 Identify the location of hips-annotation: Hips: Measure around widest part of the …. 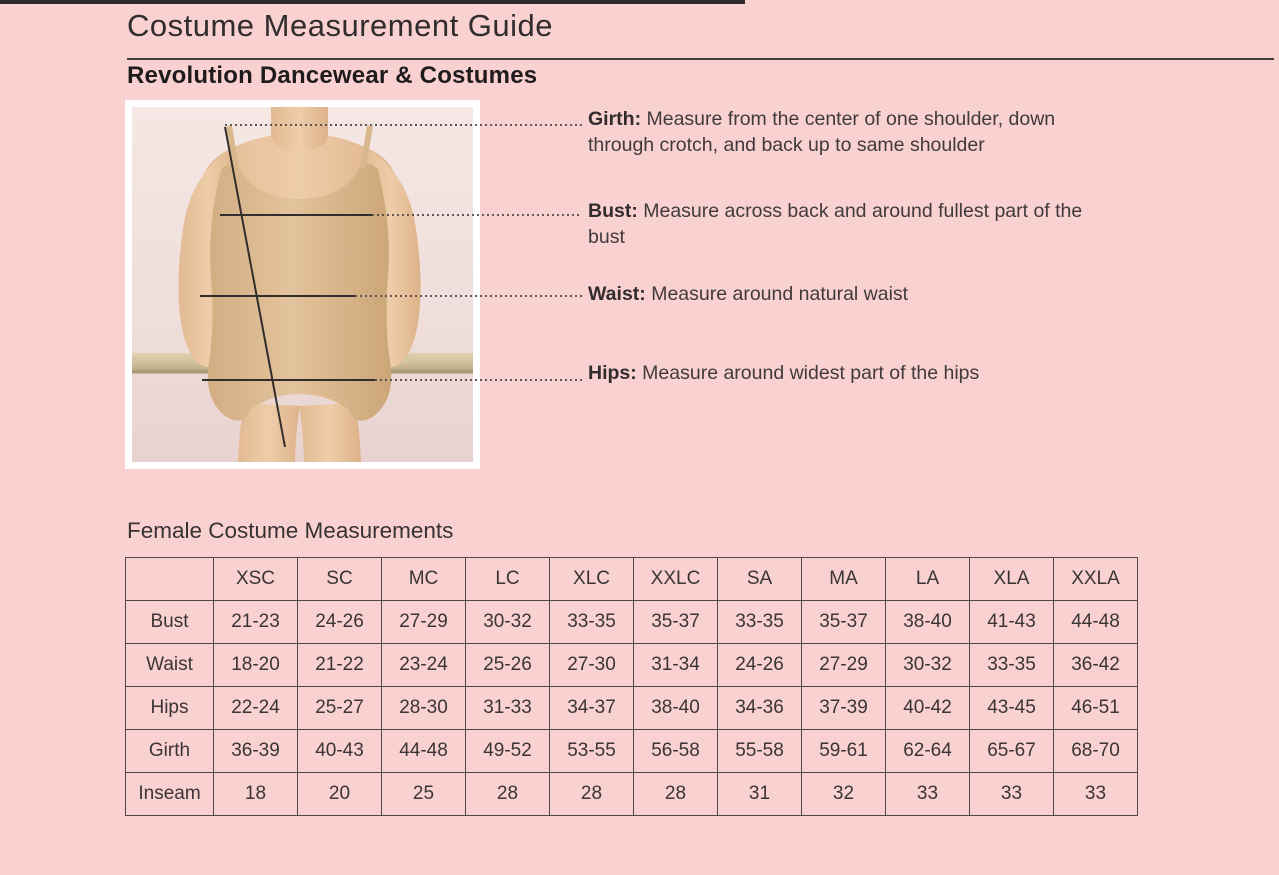
(840, 373).